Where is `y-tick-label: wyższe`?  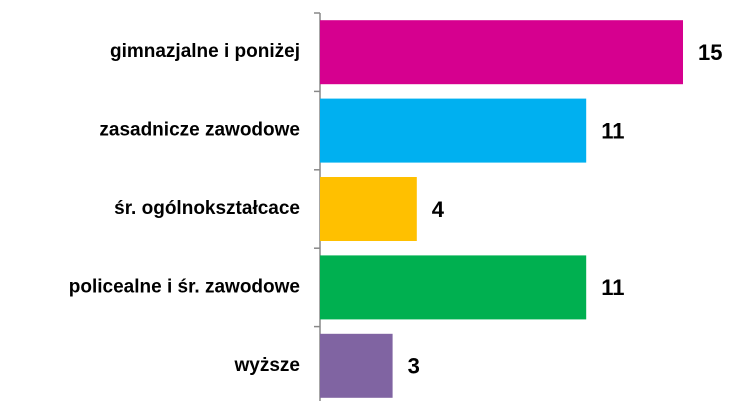 y-tick-label: wyższe is located at coordinates (267, 365).